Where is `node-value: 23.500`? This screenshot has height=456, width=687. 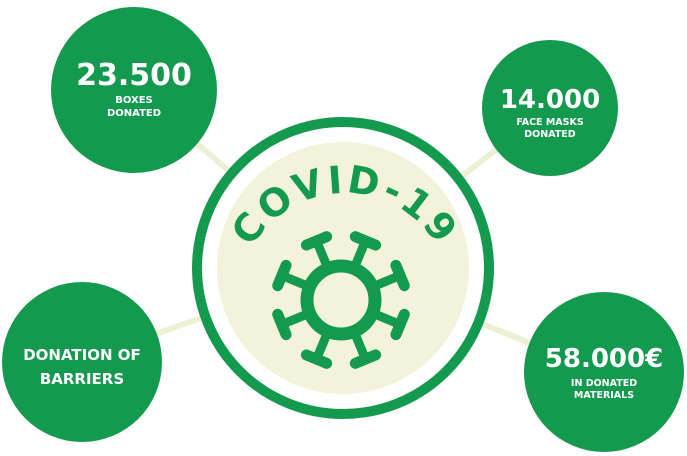
node-value: 23.500 is located at coordinates (134, 75).